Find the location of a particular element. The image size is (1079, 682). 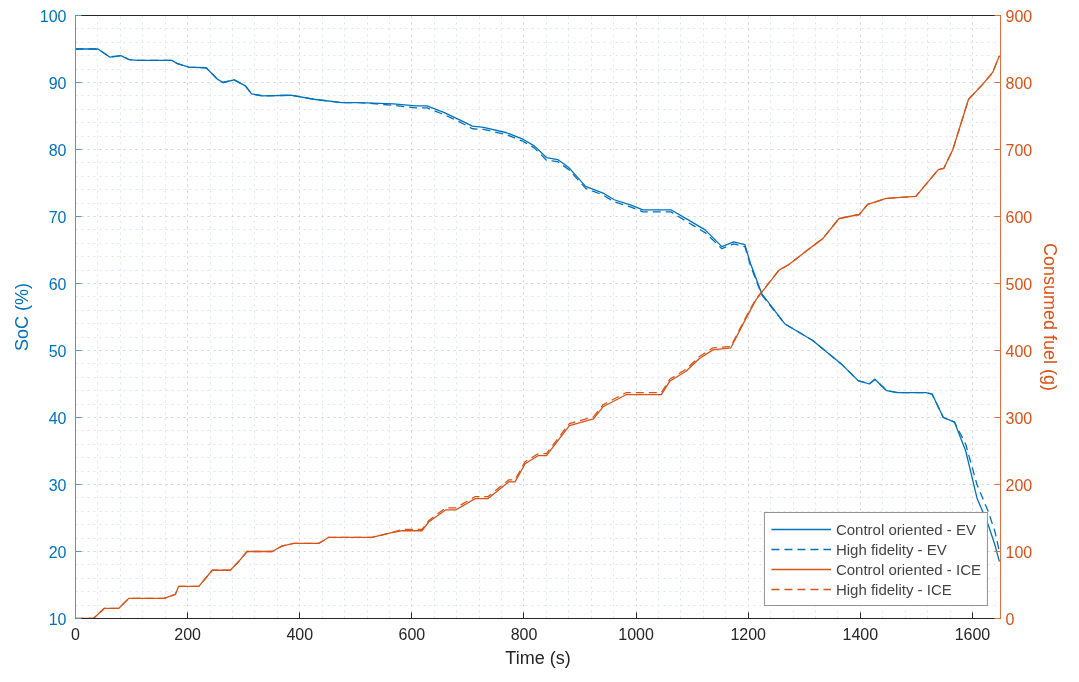

legend-label: Control oriented - EV is located at coordinates (905, 529).